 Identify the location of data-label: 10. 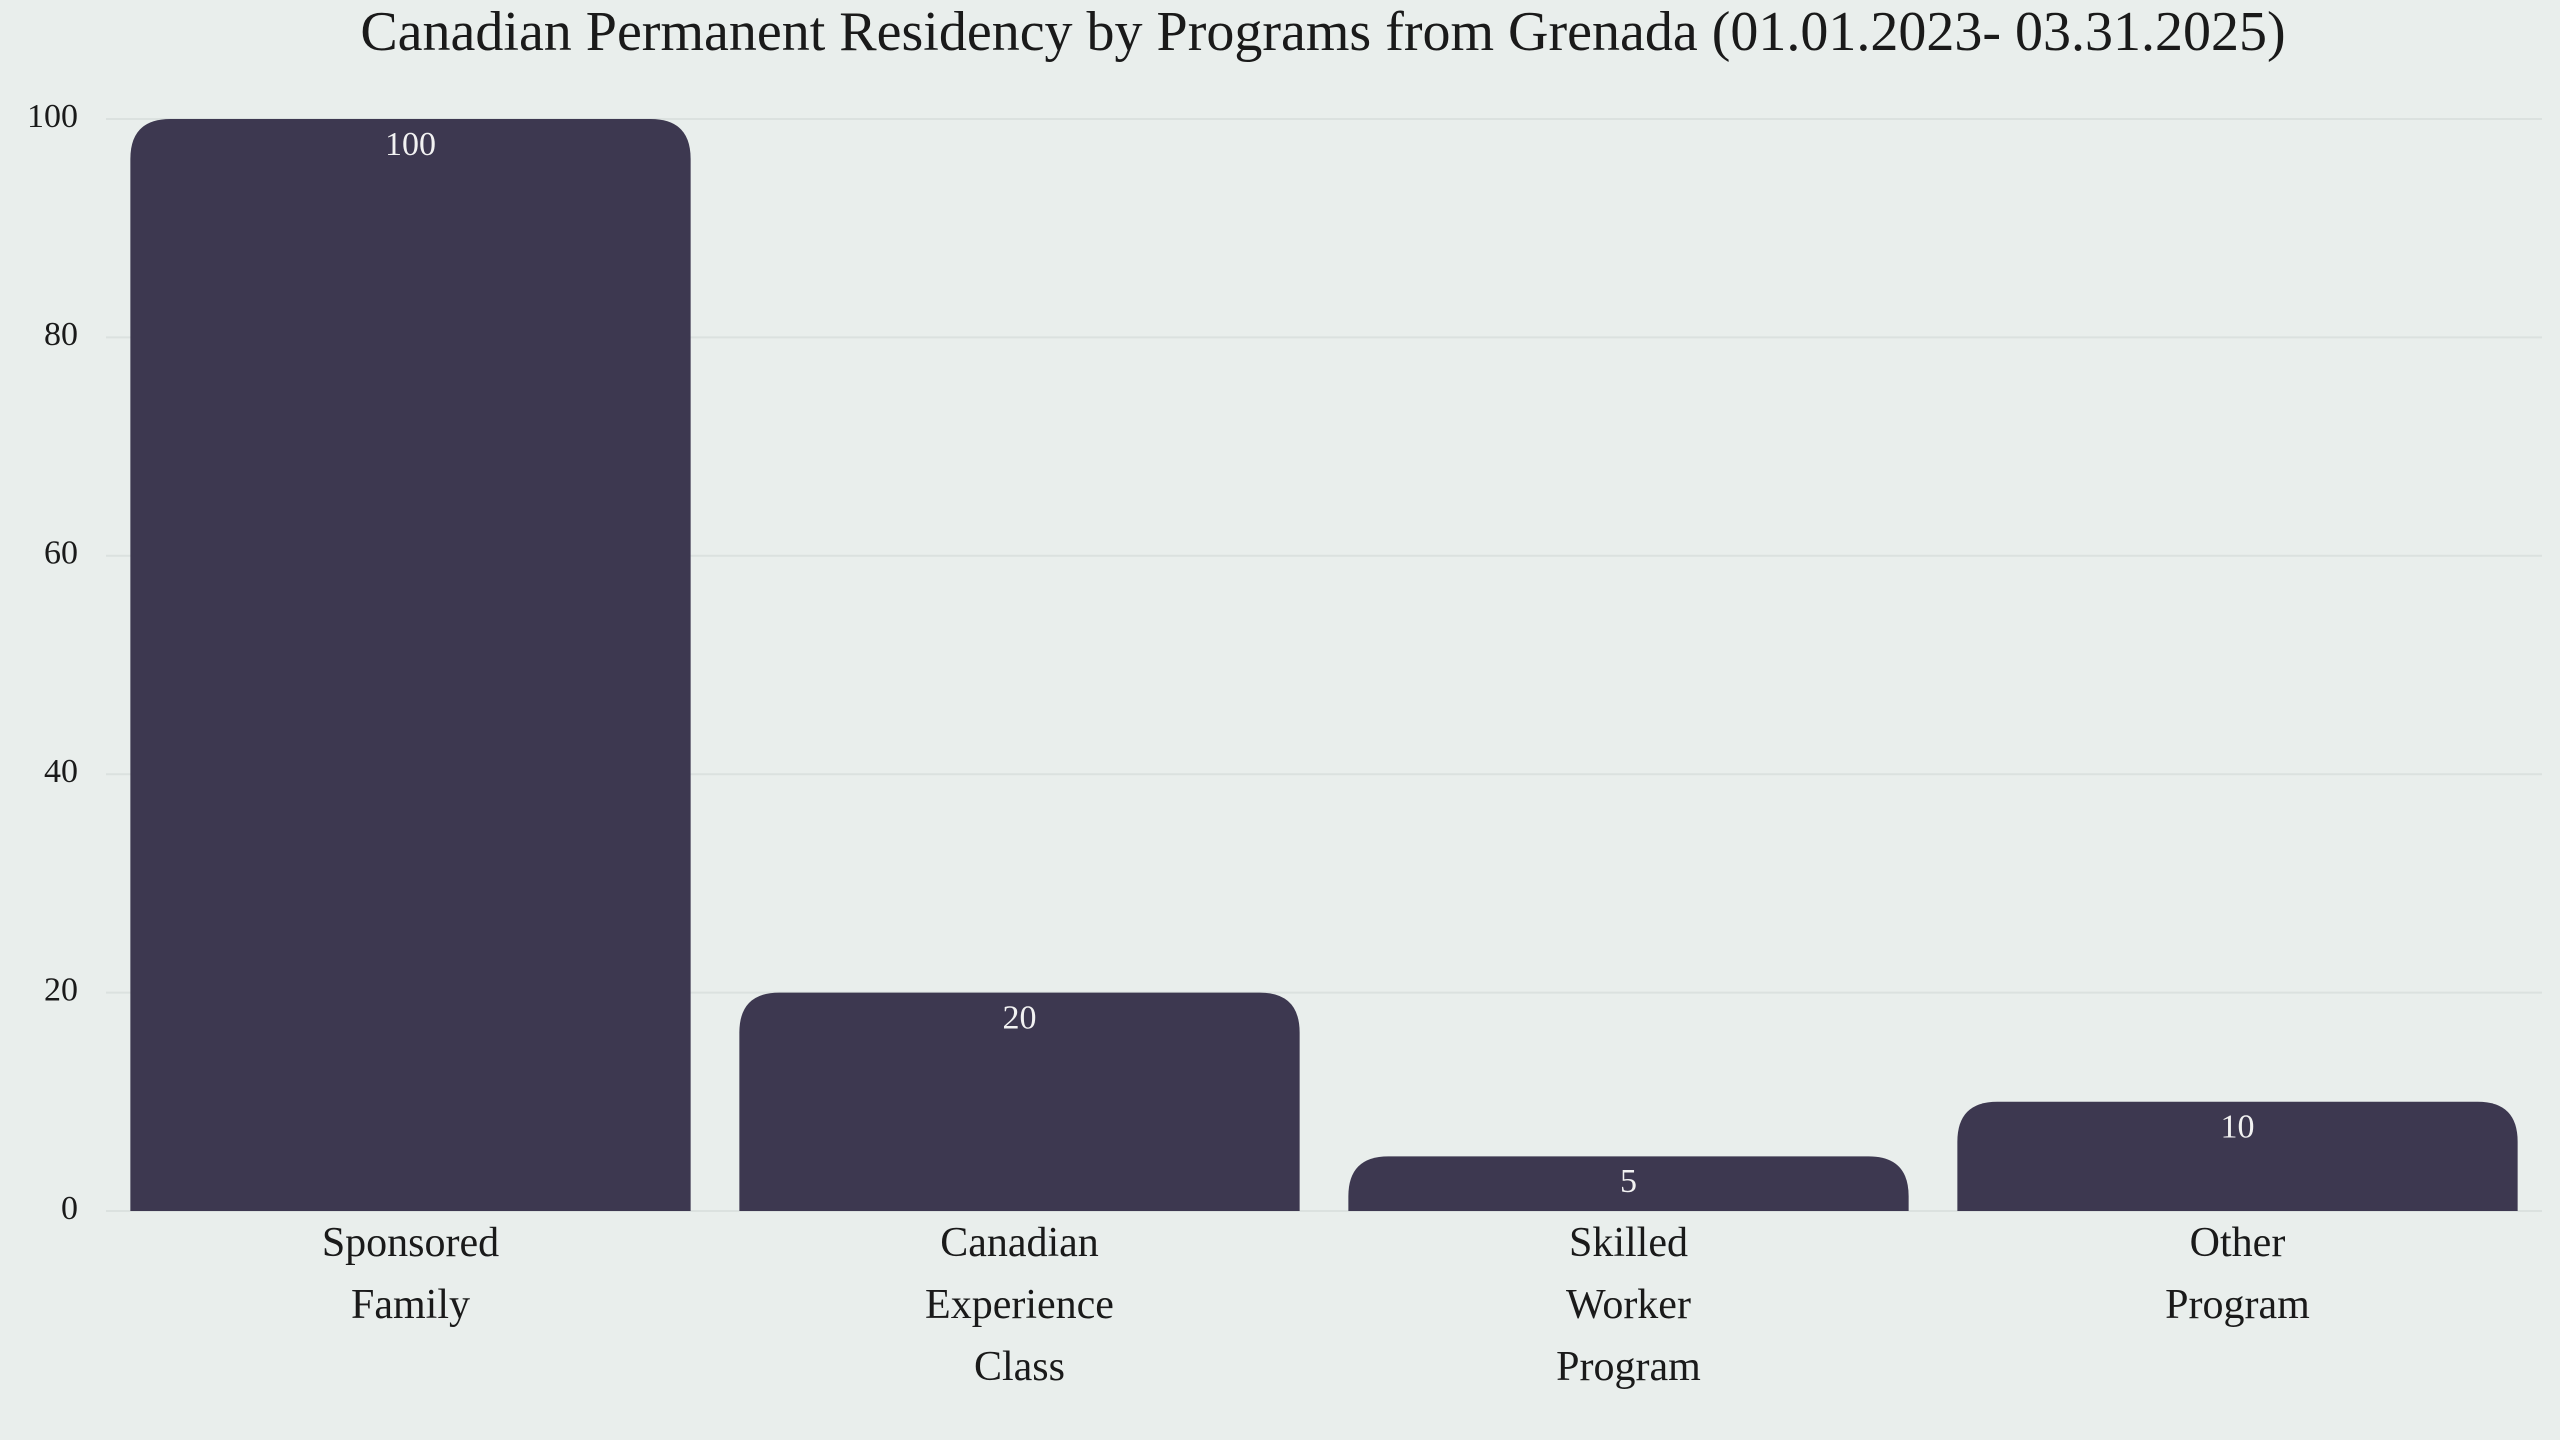
(2238, 1127).